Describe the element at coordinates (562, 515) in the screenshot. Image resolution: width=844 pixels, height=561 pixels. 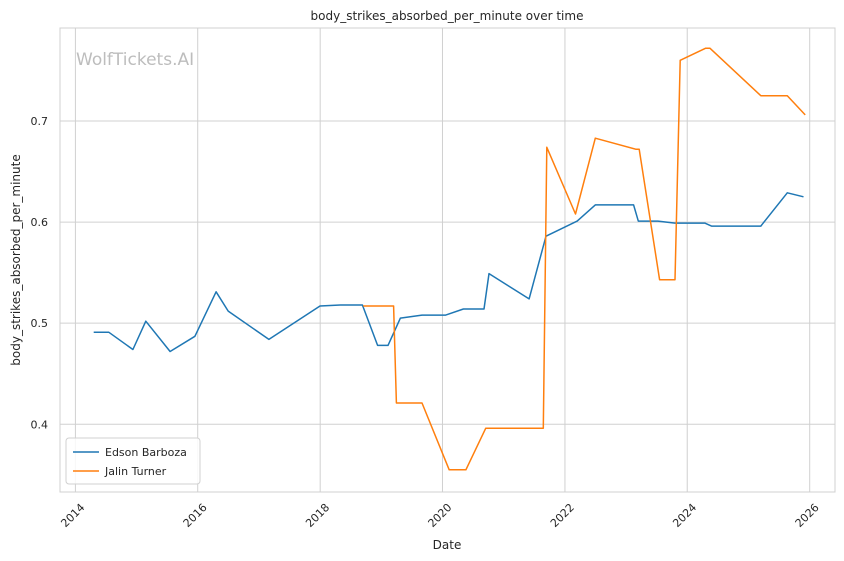
I see `x-tick-label: 2022` at that location.